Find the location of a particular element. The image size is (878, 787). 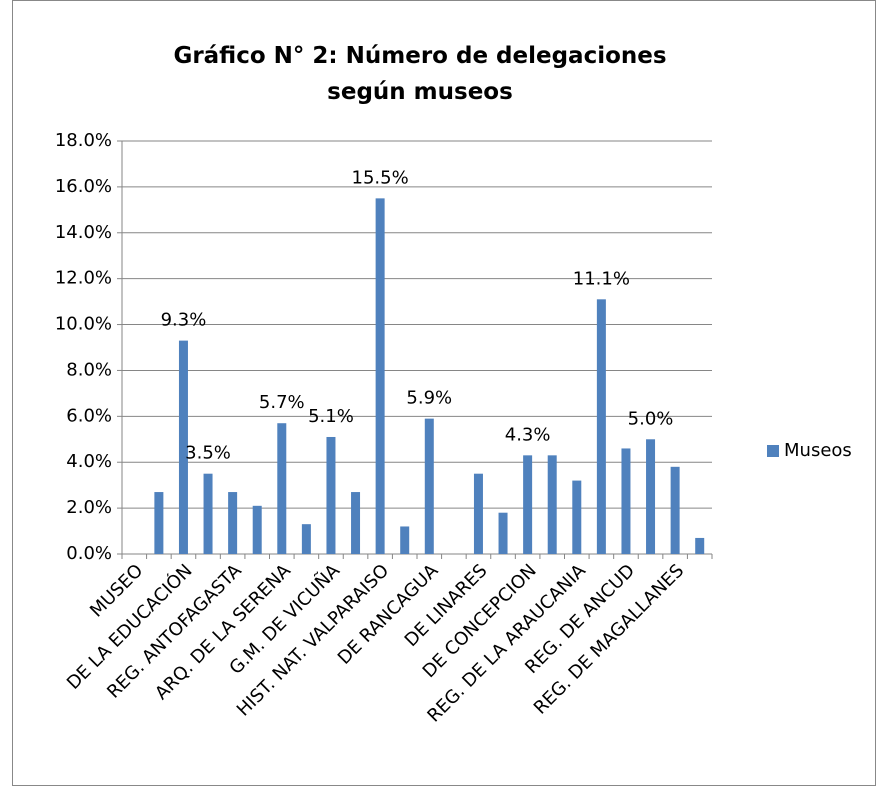

data-label: 5.0% is located at coordinates (651, 418).